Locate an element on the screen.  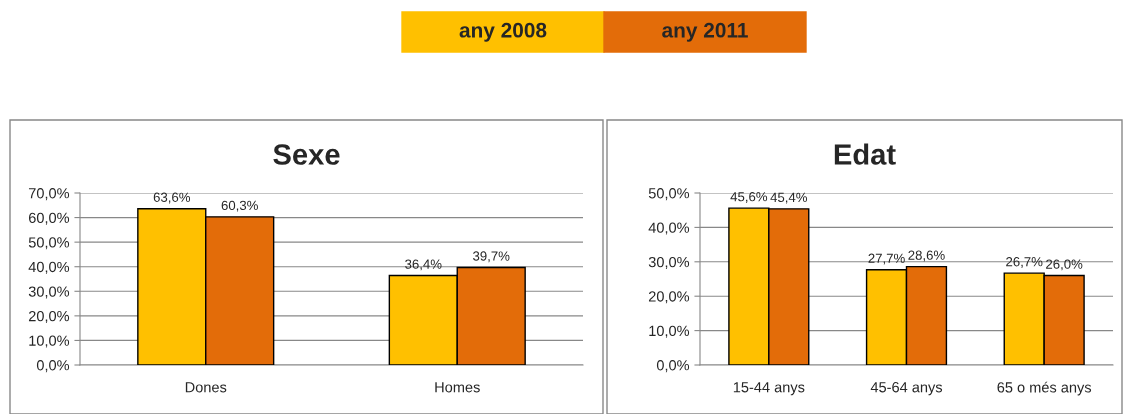
chart-title: Edat is located at coordinates (865, 154).